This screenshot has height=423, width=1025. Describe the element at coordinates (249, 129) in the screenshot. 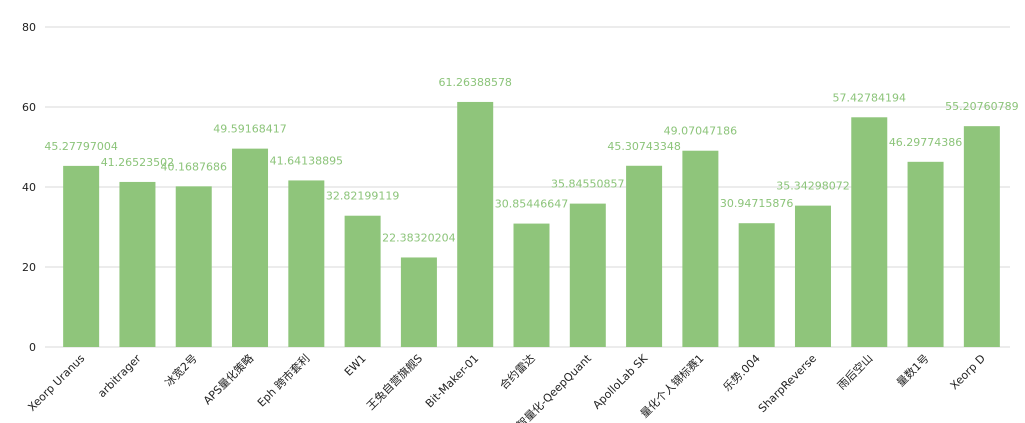

I see `value-label: 49.59168417` at that location.